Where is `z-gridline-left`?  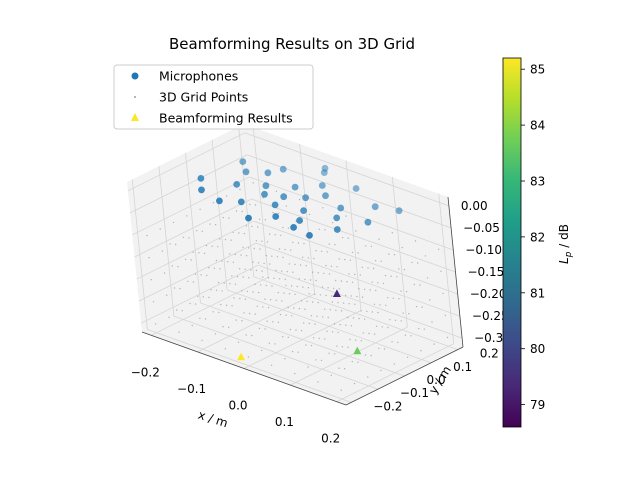 z-gridline-left is located at coordinates (199, 294).